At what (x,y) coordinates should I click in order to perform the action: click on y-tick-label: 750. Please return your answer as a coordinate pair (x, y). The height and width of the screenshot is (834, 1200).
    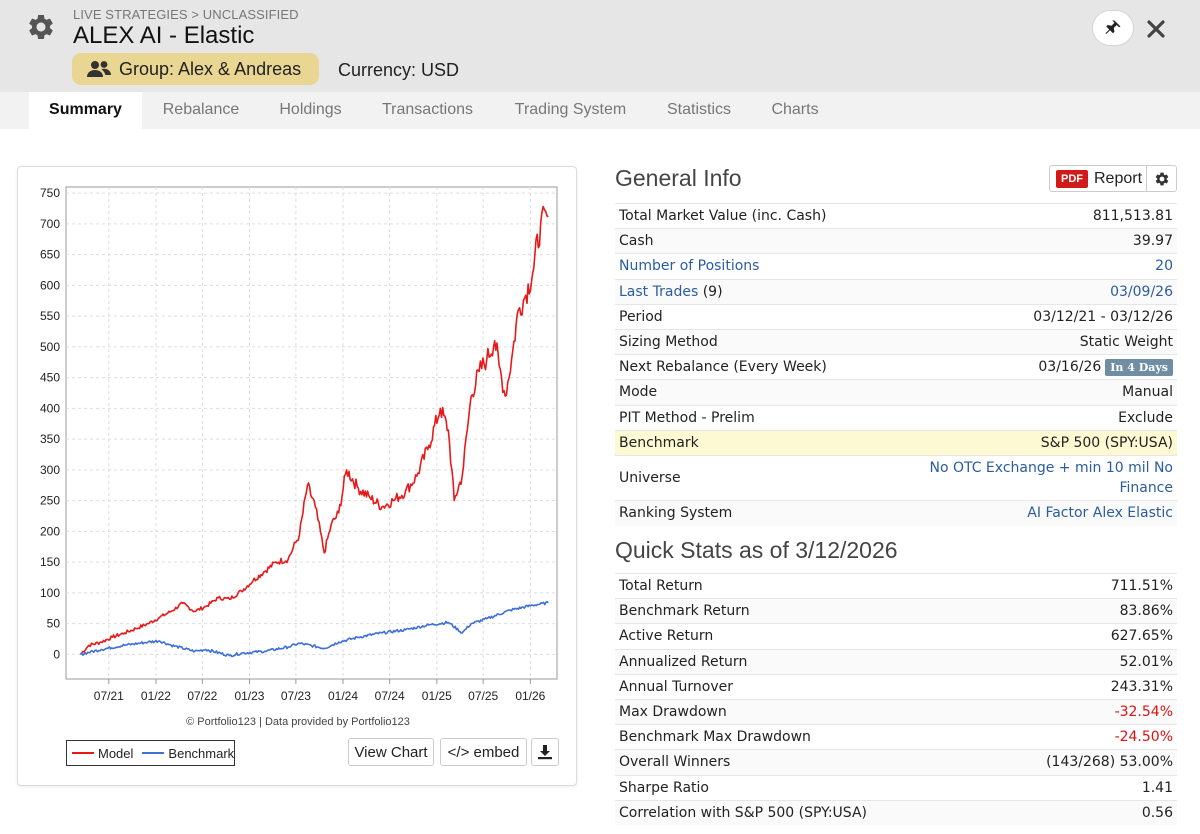
    Looking at the image, I should click on (50, 193).